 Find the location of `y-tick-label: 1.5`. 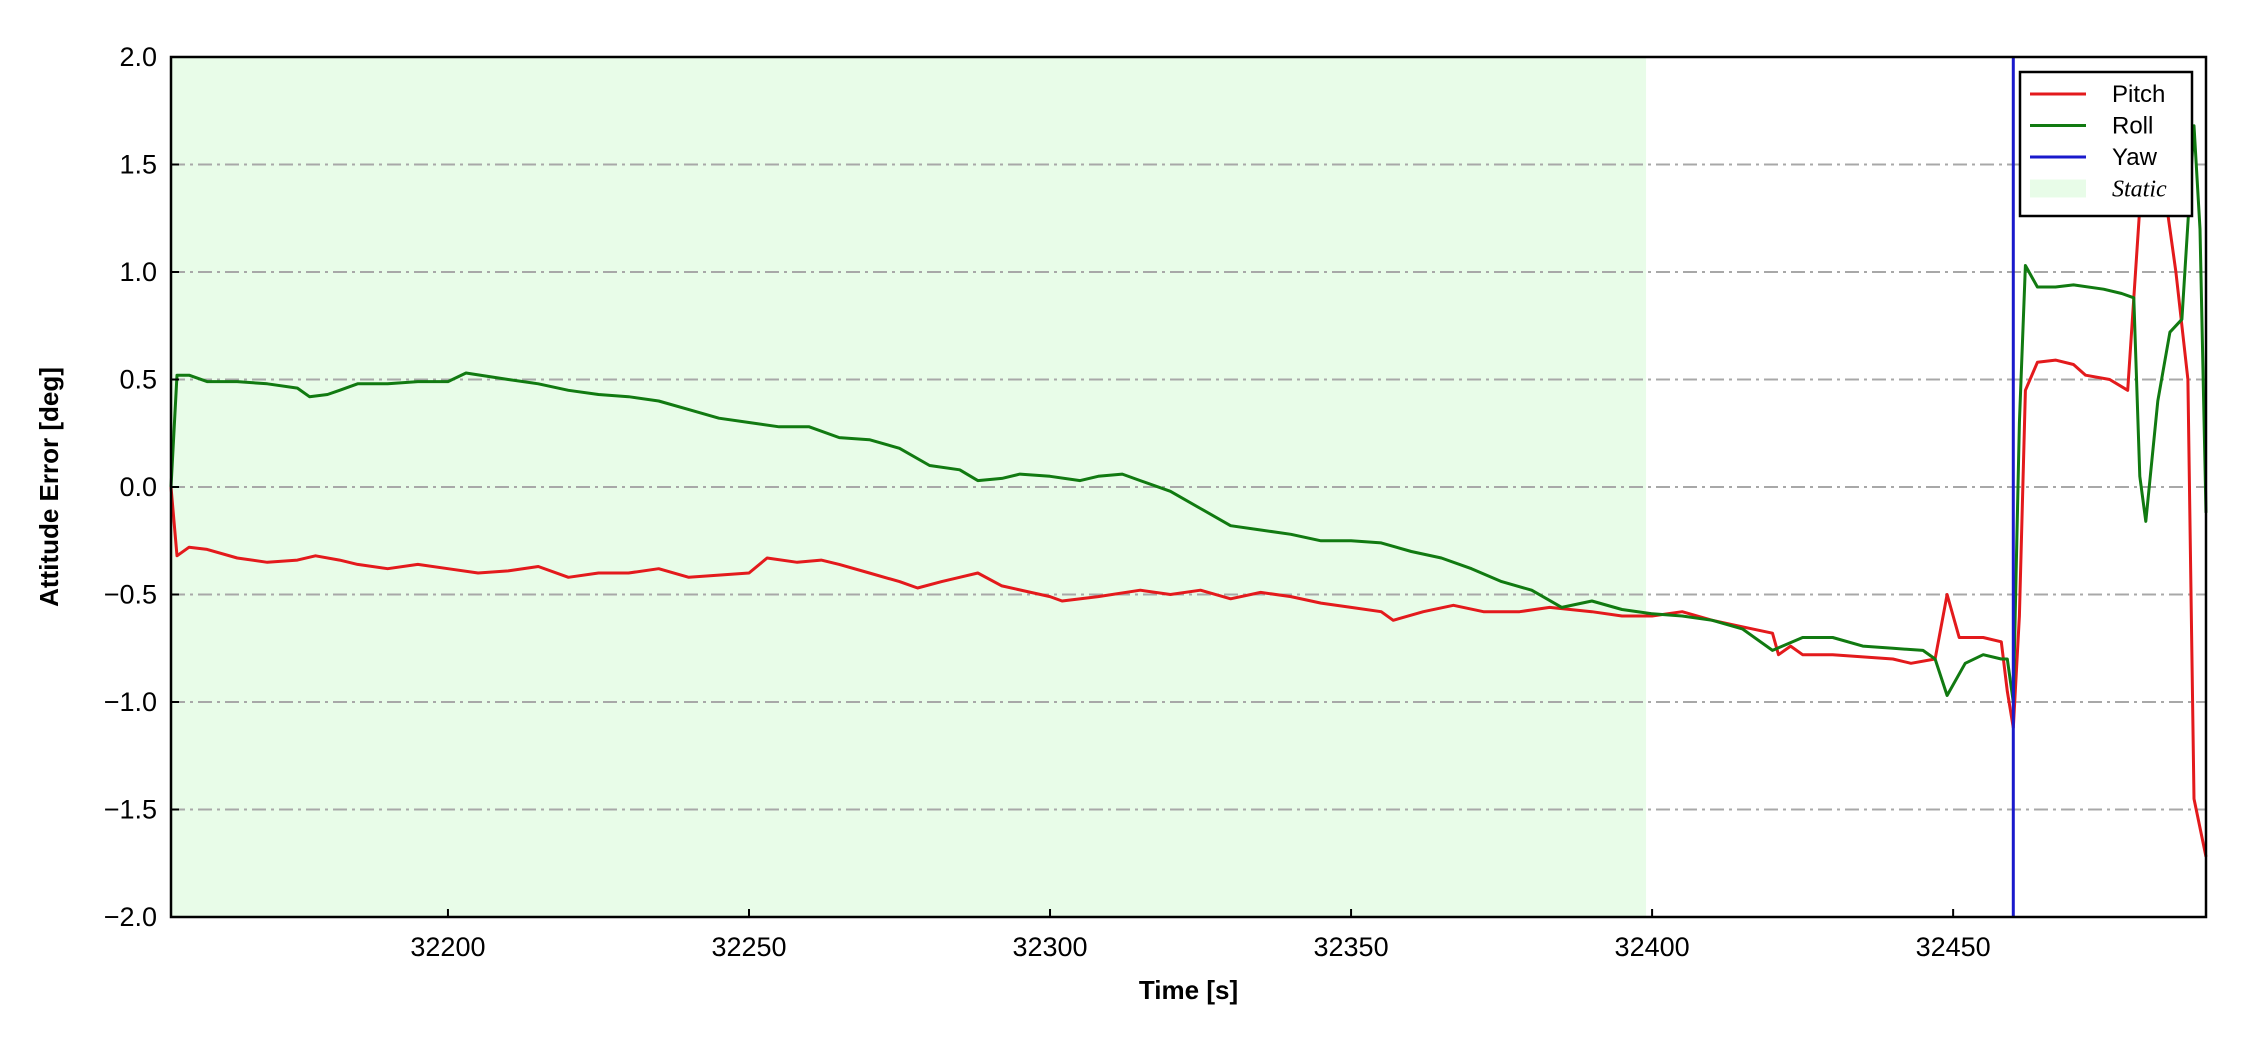

y-tick-label: 1.5 is located at coordinates (138, 165).